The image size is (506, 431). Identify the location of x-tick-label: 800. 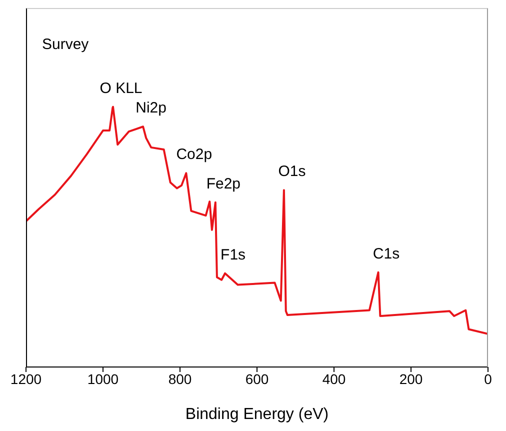
(180, 378).